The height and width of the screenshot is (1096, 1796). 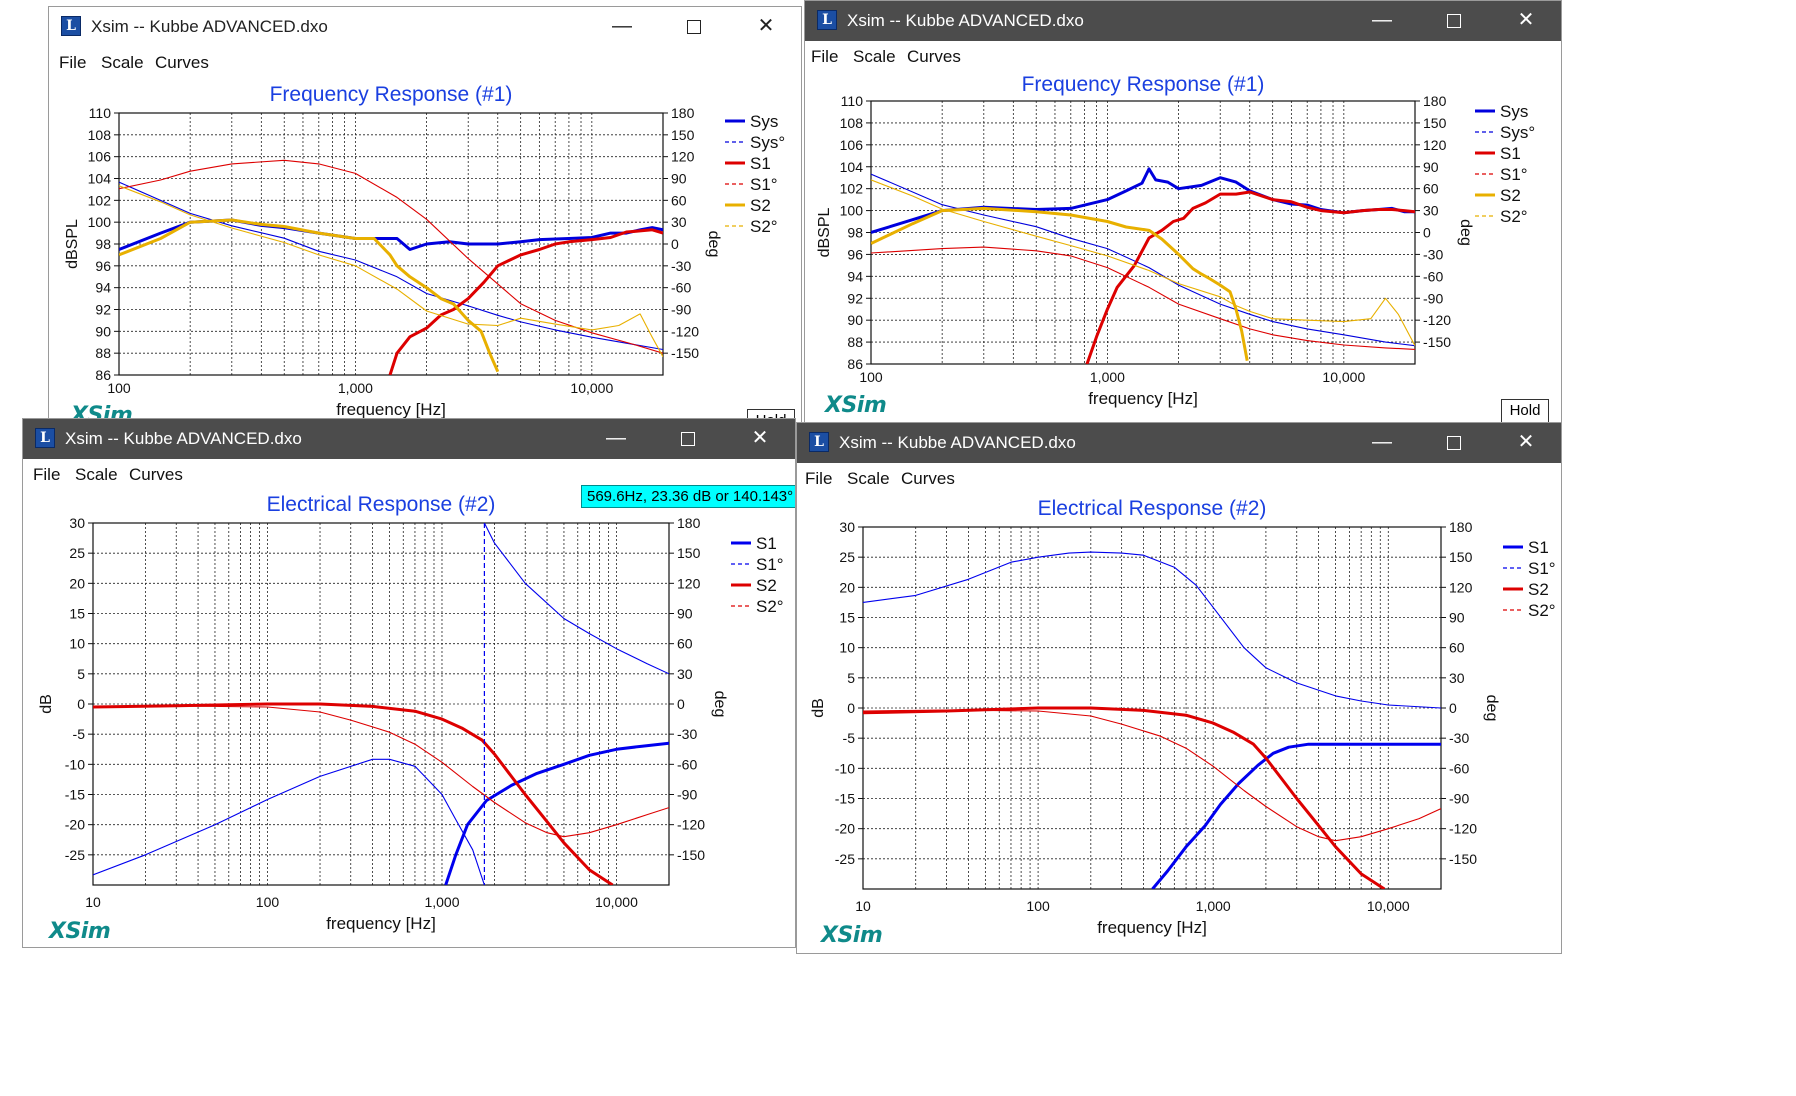 What do you see at coordinates (965, 20) in the screenshot?
I see `window-title: Xsim -- Kubbe ADVANCED.dxo` at bounding box center [965, 20].